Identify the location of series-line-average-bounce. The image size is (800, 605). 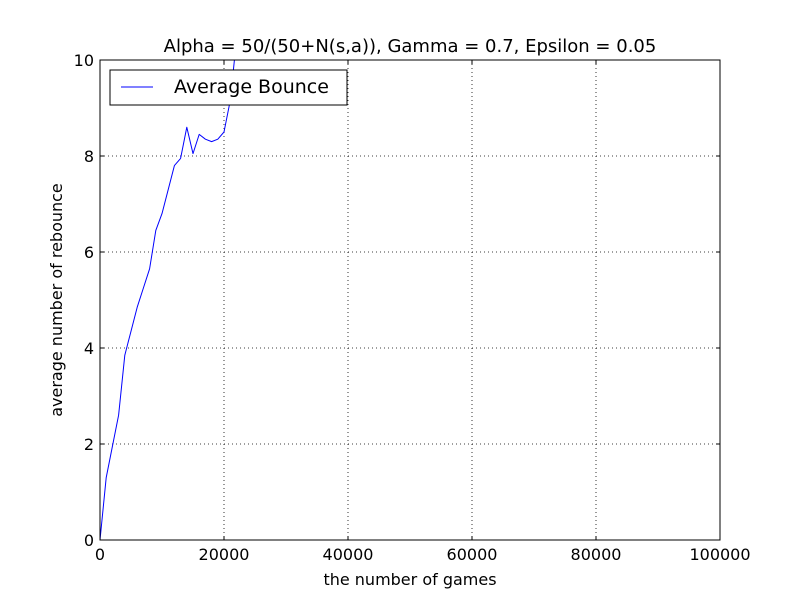
(167, 300).